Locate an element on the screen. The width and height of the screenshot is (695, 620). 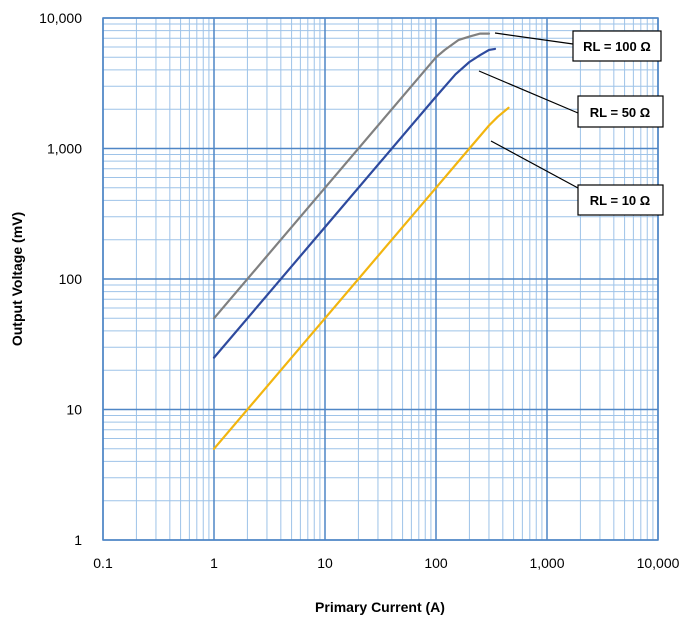
y-tick-label: 10 is located at coordinates (74, 410).